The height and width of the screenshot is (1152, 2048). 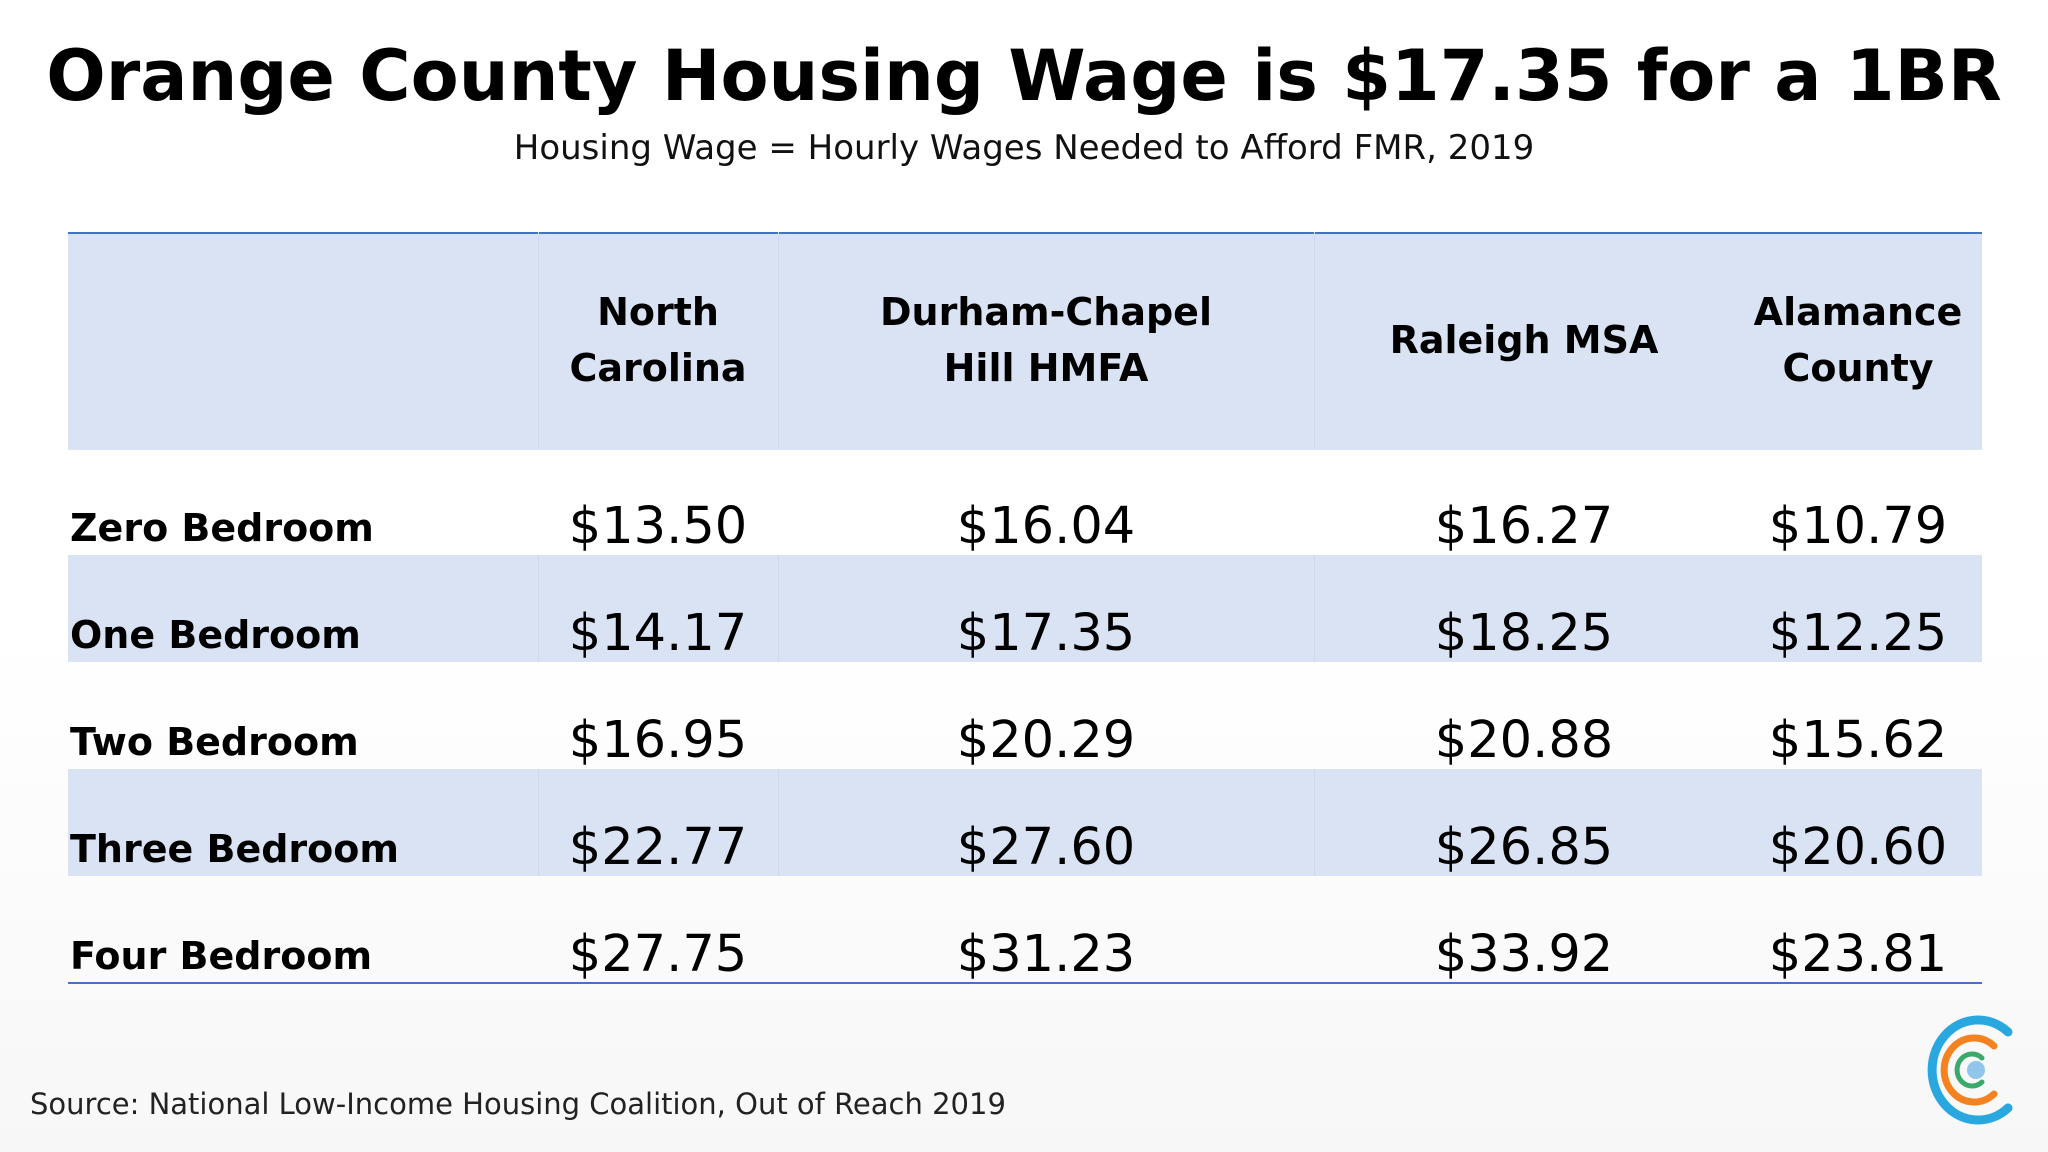 What do you see at coordinates (1858, 526) in the screenshot?
I see `table-cell: $10.79` at bounding box center [1858, 526].